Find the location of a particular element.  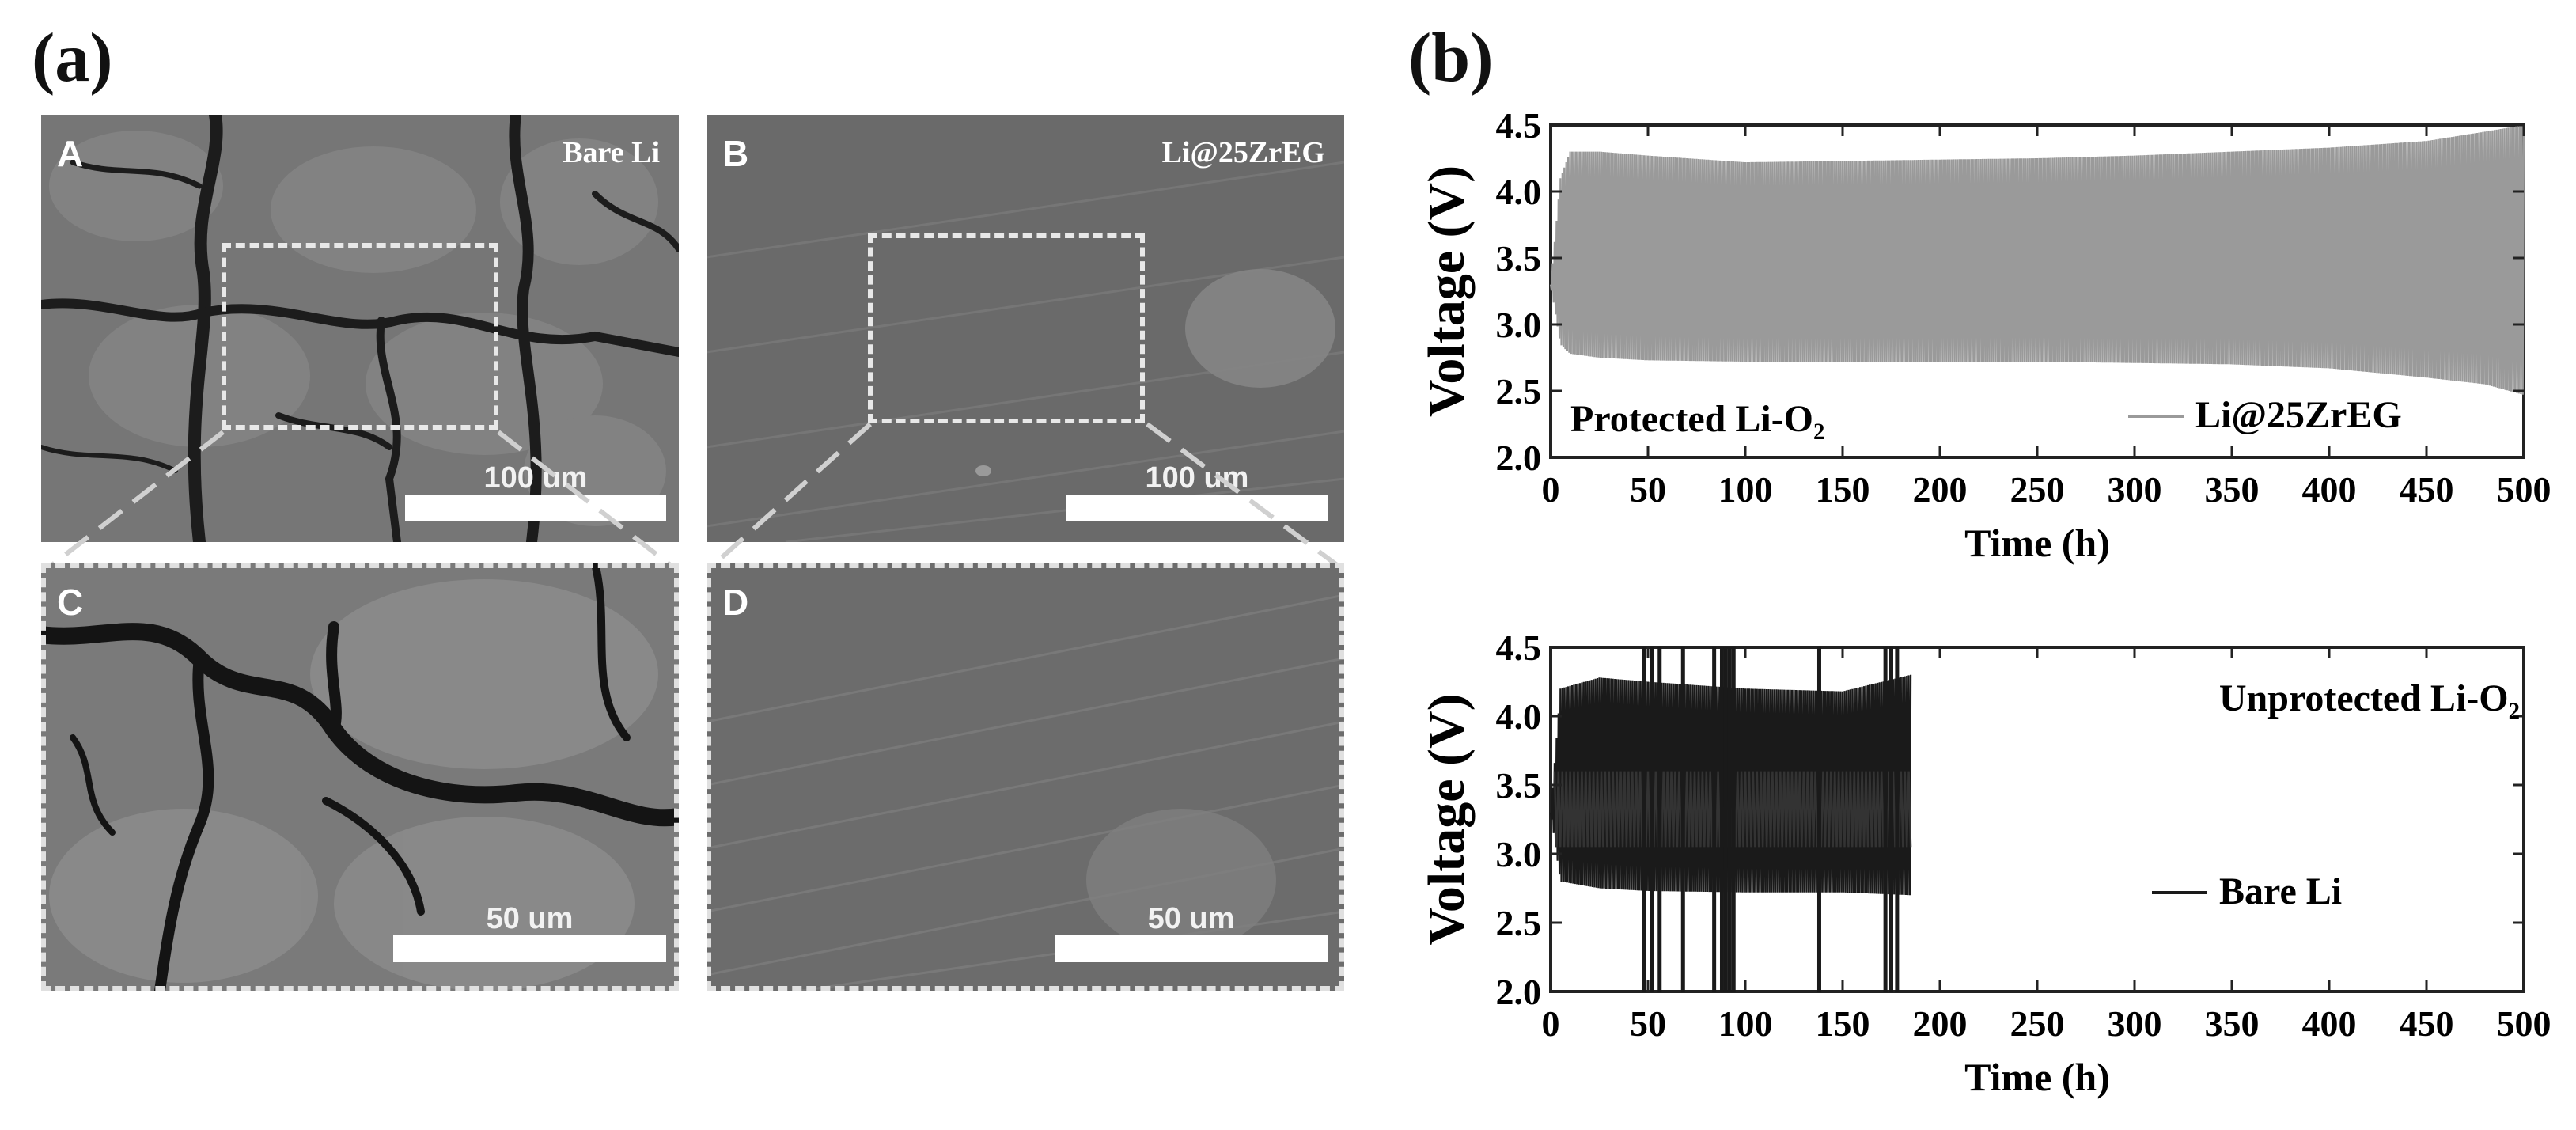

zoom-frame-d is located at coordinates (1025, 777).